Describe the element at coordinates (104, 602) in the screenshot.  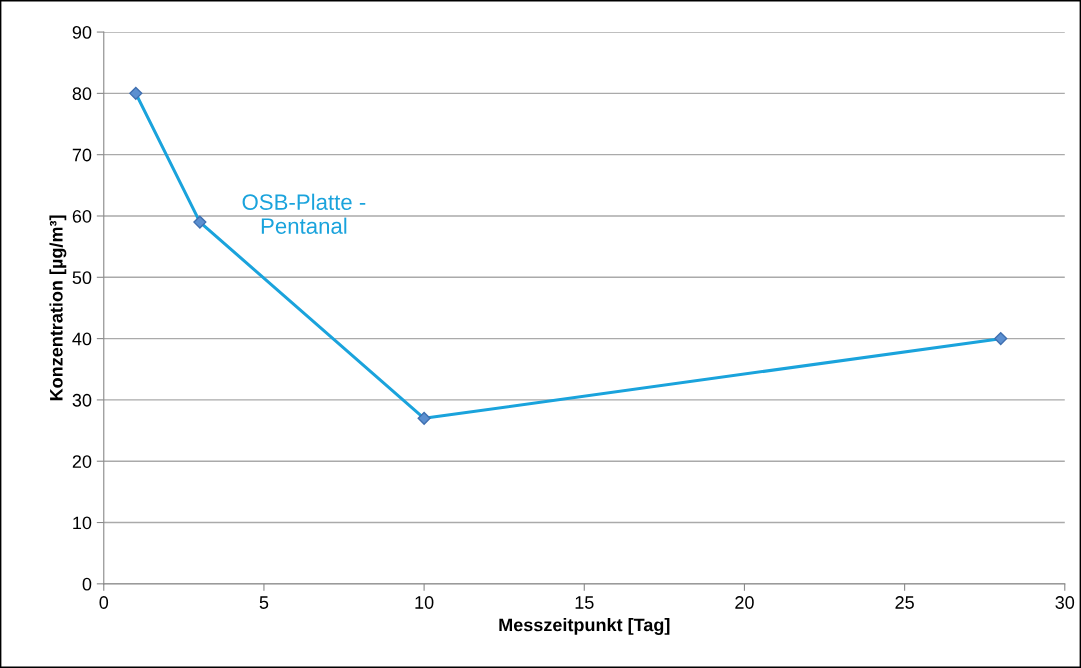
I see `x-tick-label: 0` at that location.